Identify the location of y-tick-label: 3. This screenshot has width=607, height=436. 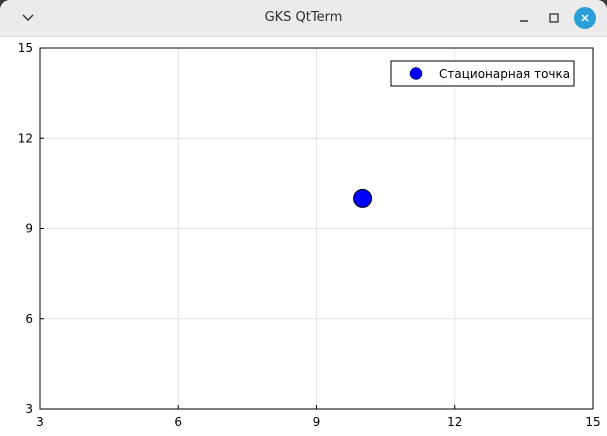
(29, 409).